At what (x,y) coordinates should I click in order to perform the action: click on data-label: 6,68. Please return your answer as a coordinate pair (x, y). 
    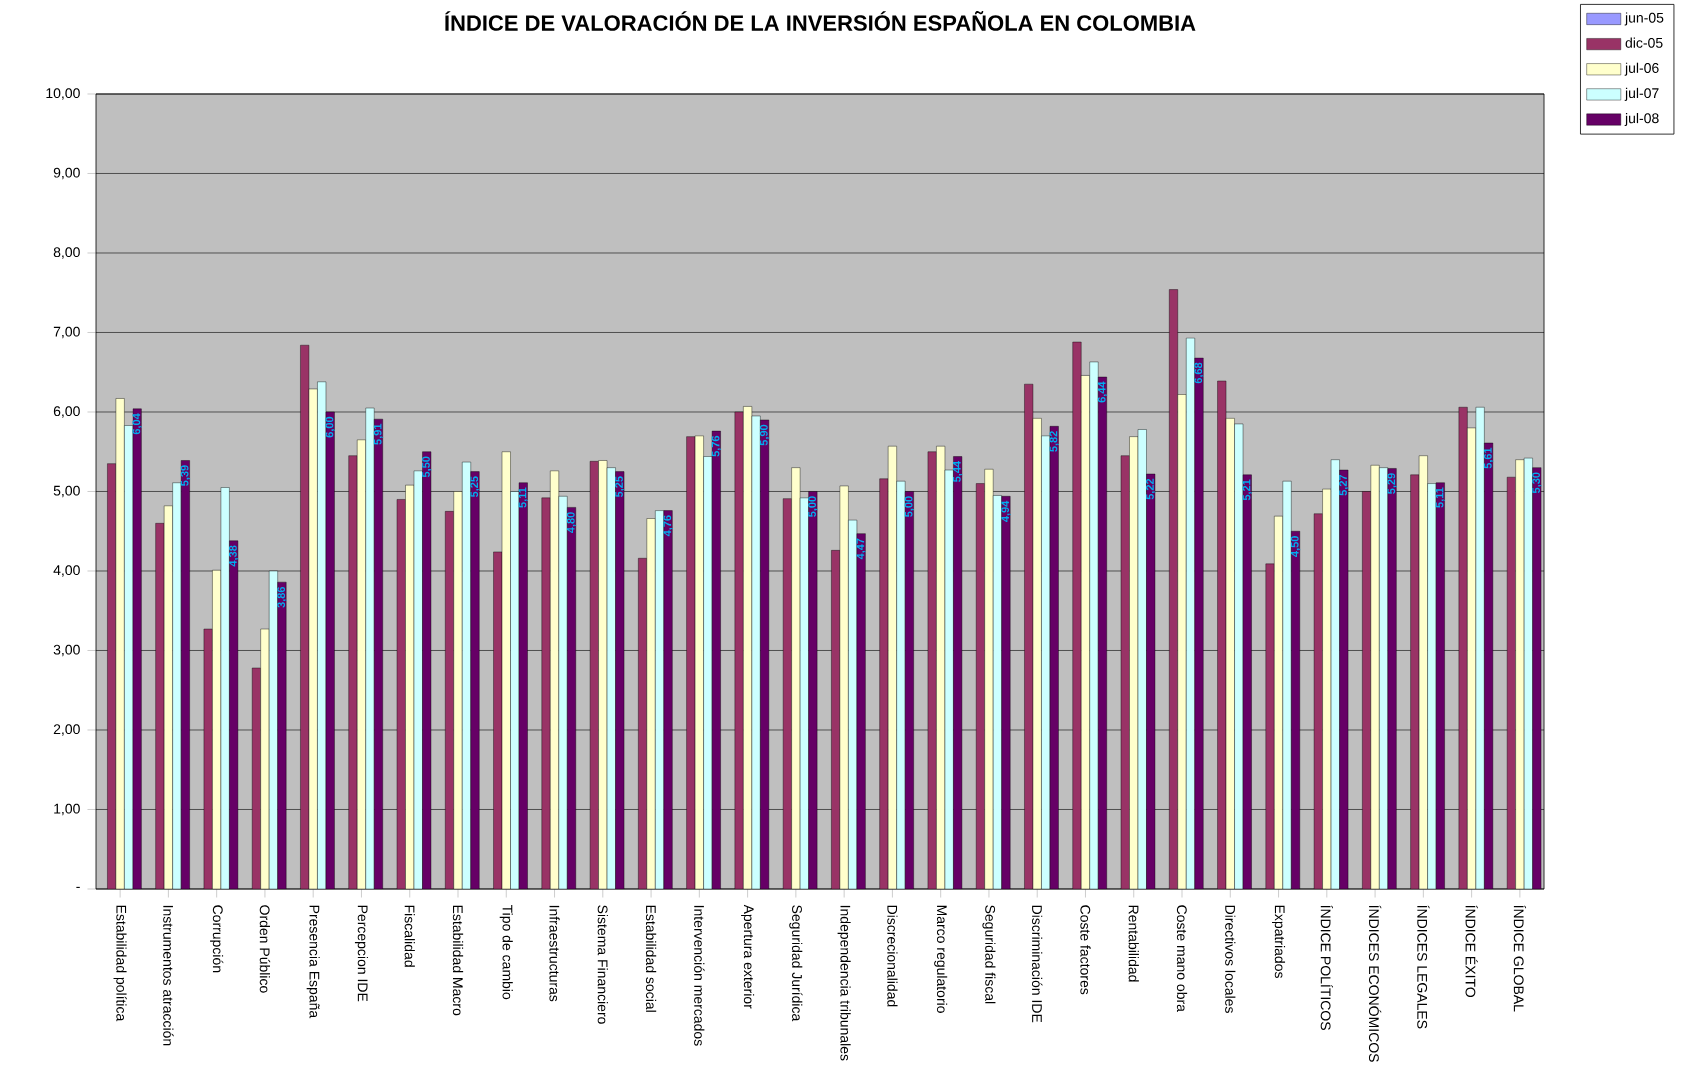
    Looking at the image, I should click on (1199, 373).